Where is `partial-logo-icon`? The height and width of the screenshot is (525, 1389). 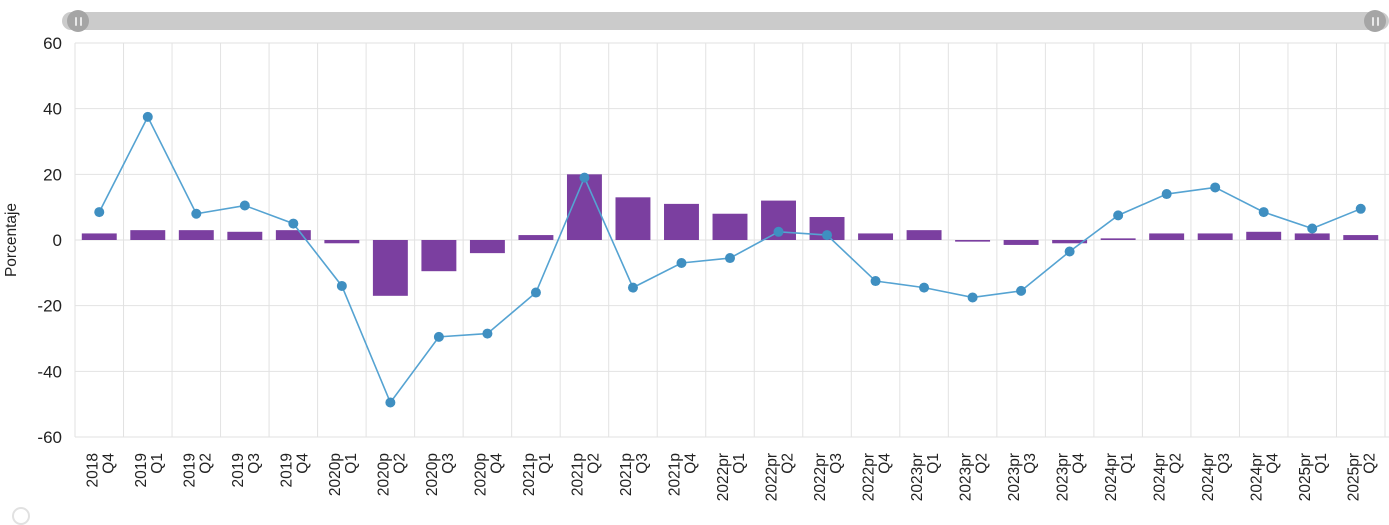 partial-logo-icon is located at coordinates (21, 516).